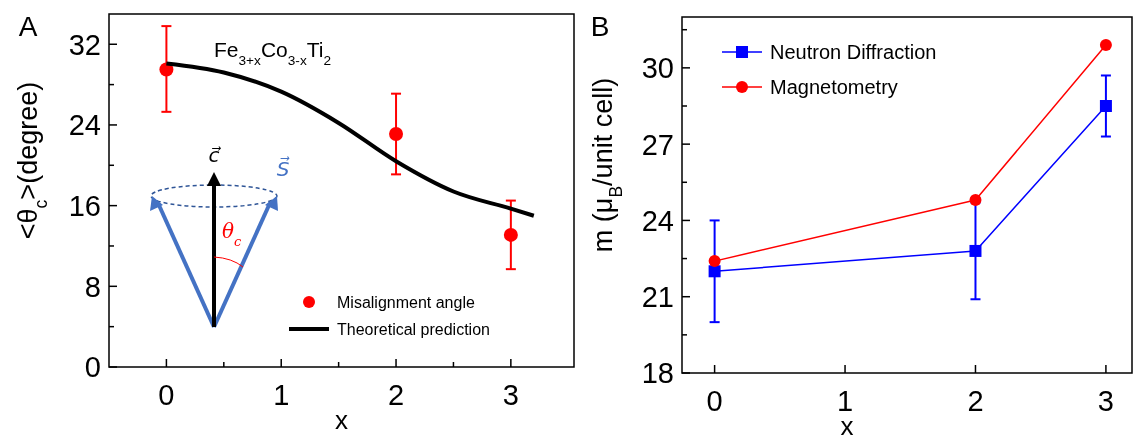 This screenshot has width=1135, height=436. I want to click on y-tick-label: 16, so click(84, 206).